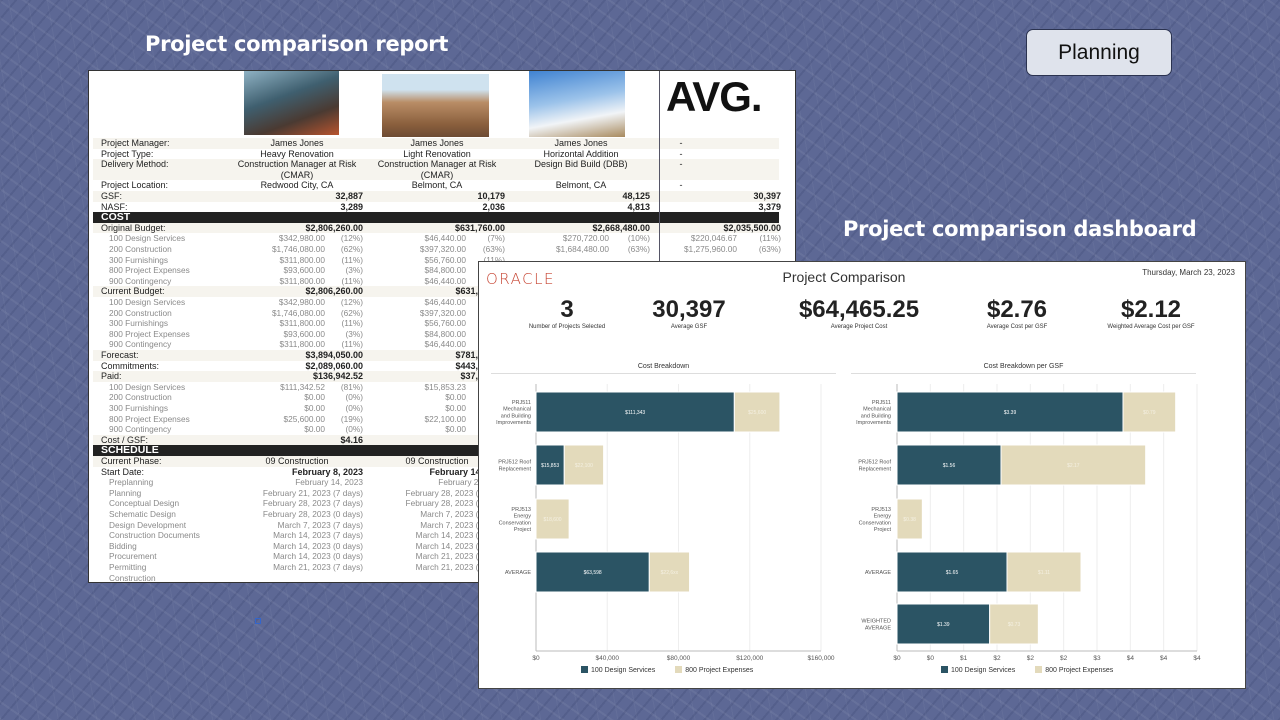 The width and height of the screenshot is (1280, 720). I want to click on kpi-value: $2.12, so click(1151, 309).